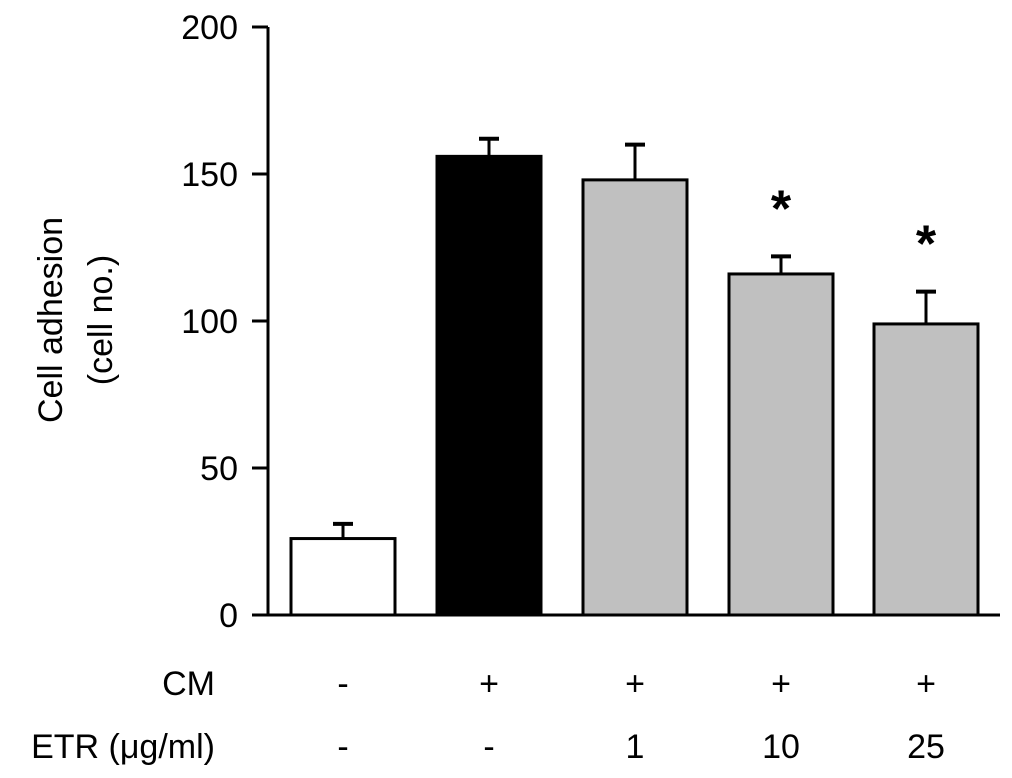 This screenshot has height=778, width=1012. Describe the element at coordinates (51, 320) in the screenshot. I see `y-axis-label-line1: Cell adhesion` at that location.